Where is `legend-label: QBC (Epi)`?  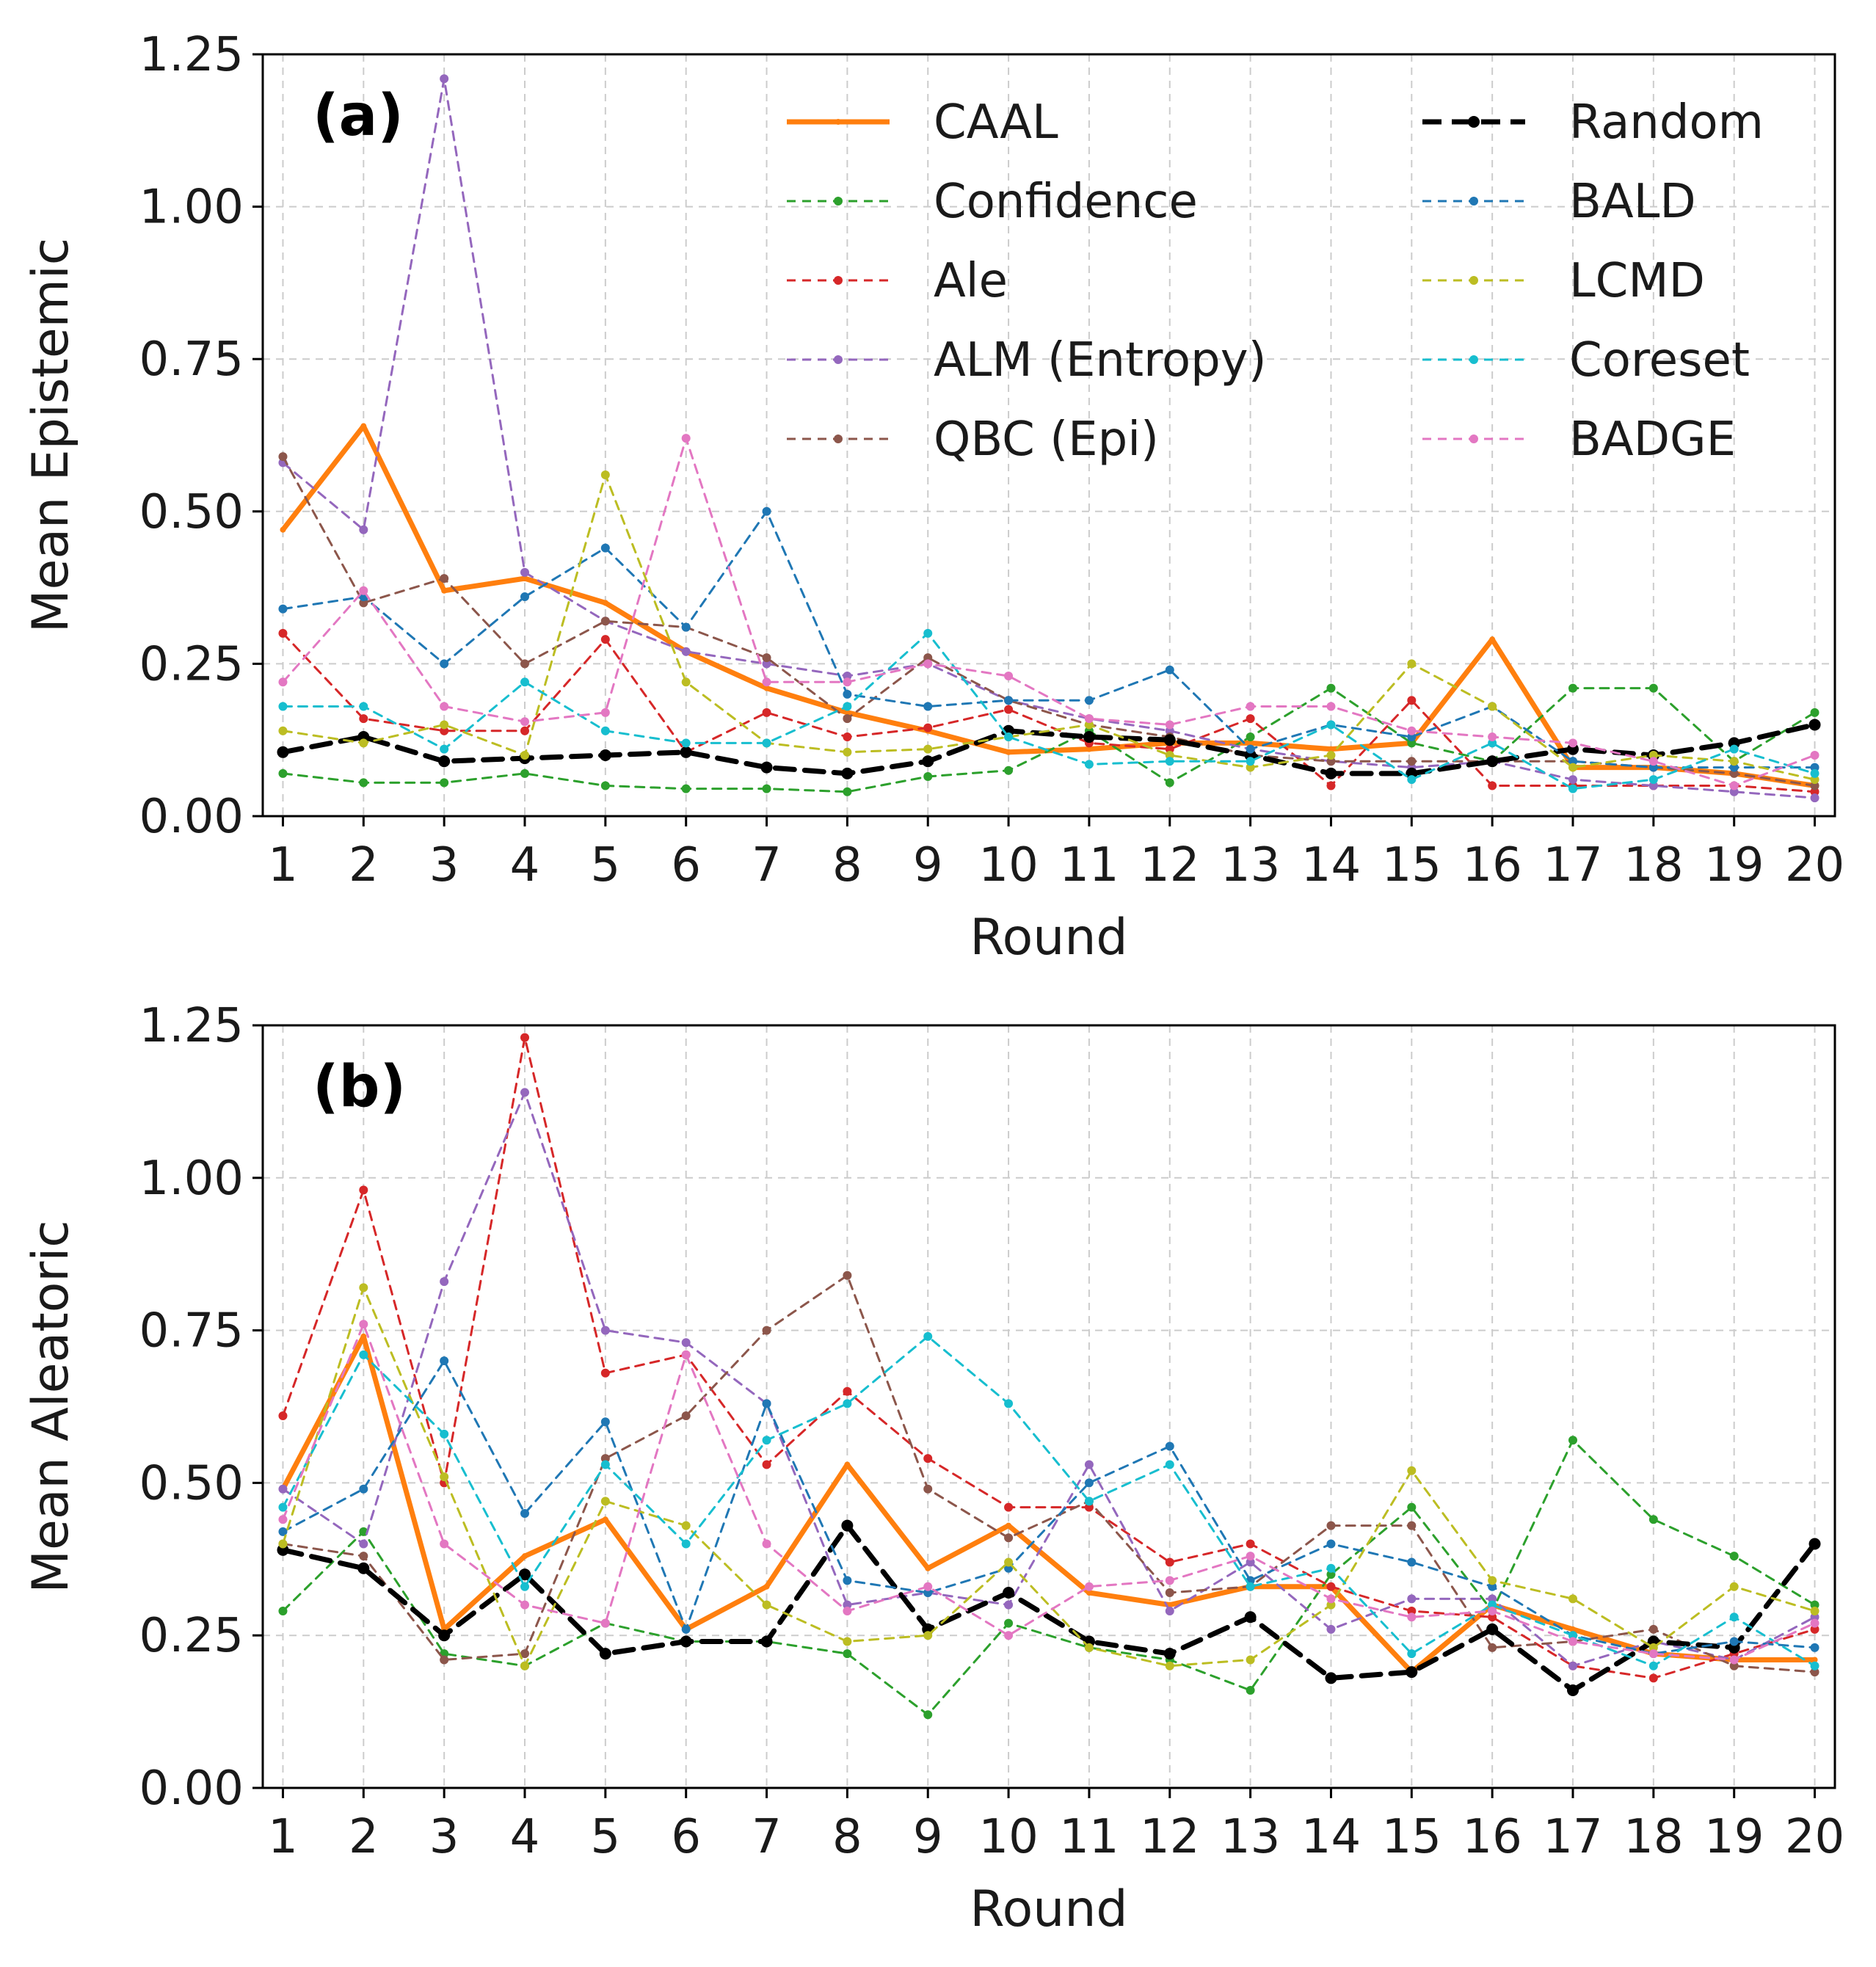
legend-label: QBC (Epi) is located at coordinates (1046, 439).